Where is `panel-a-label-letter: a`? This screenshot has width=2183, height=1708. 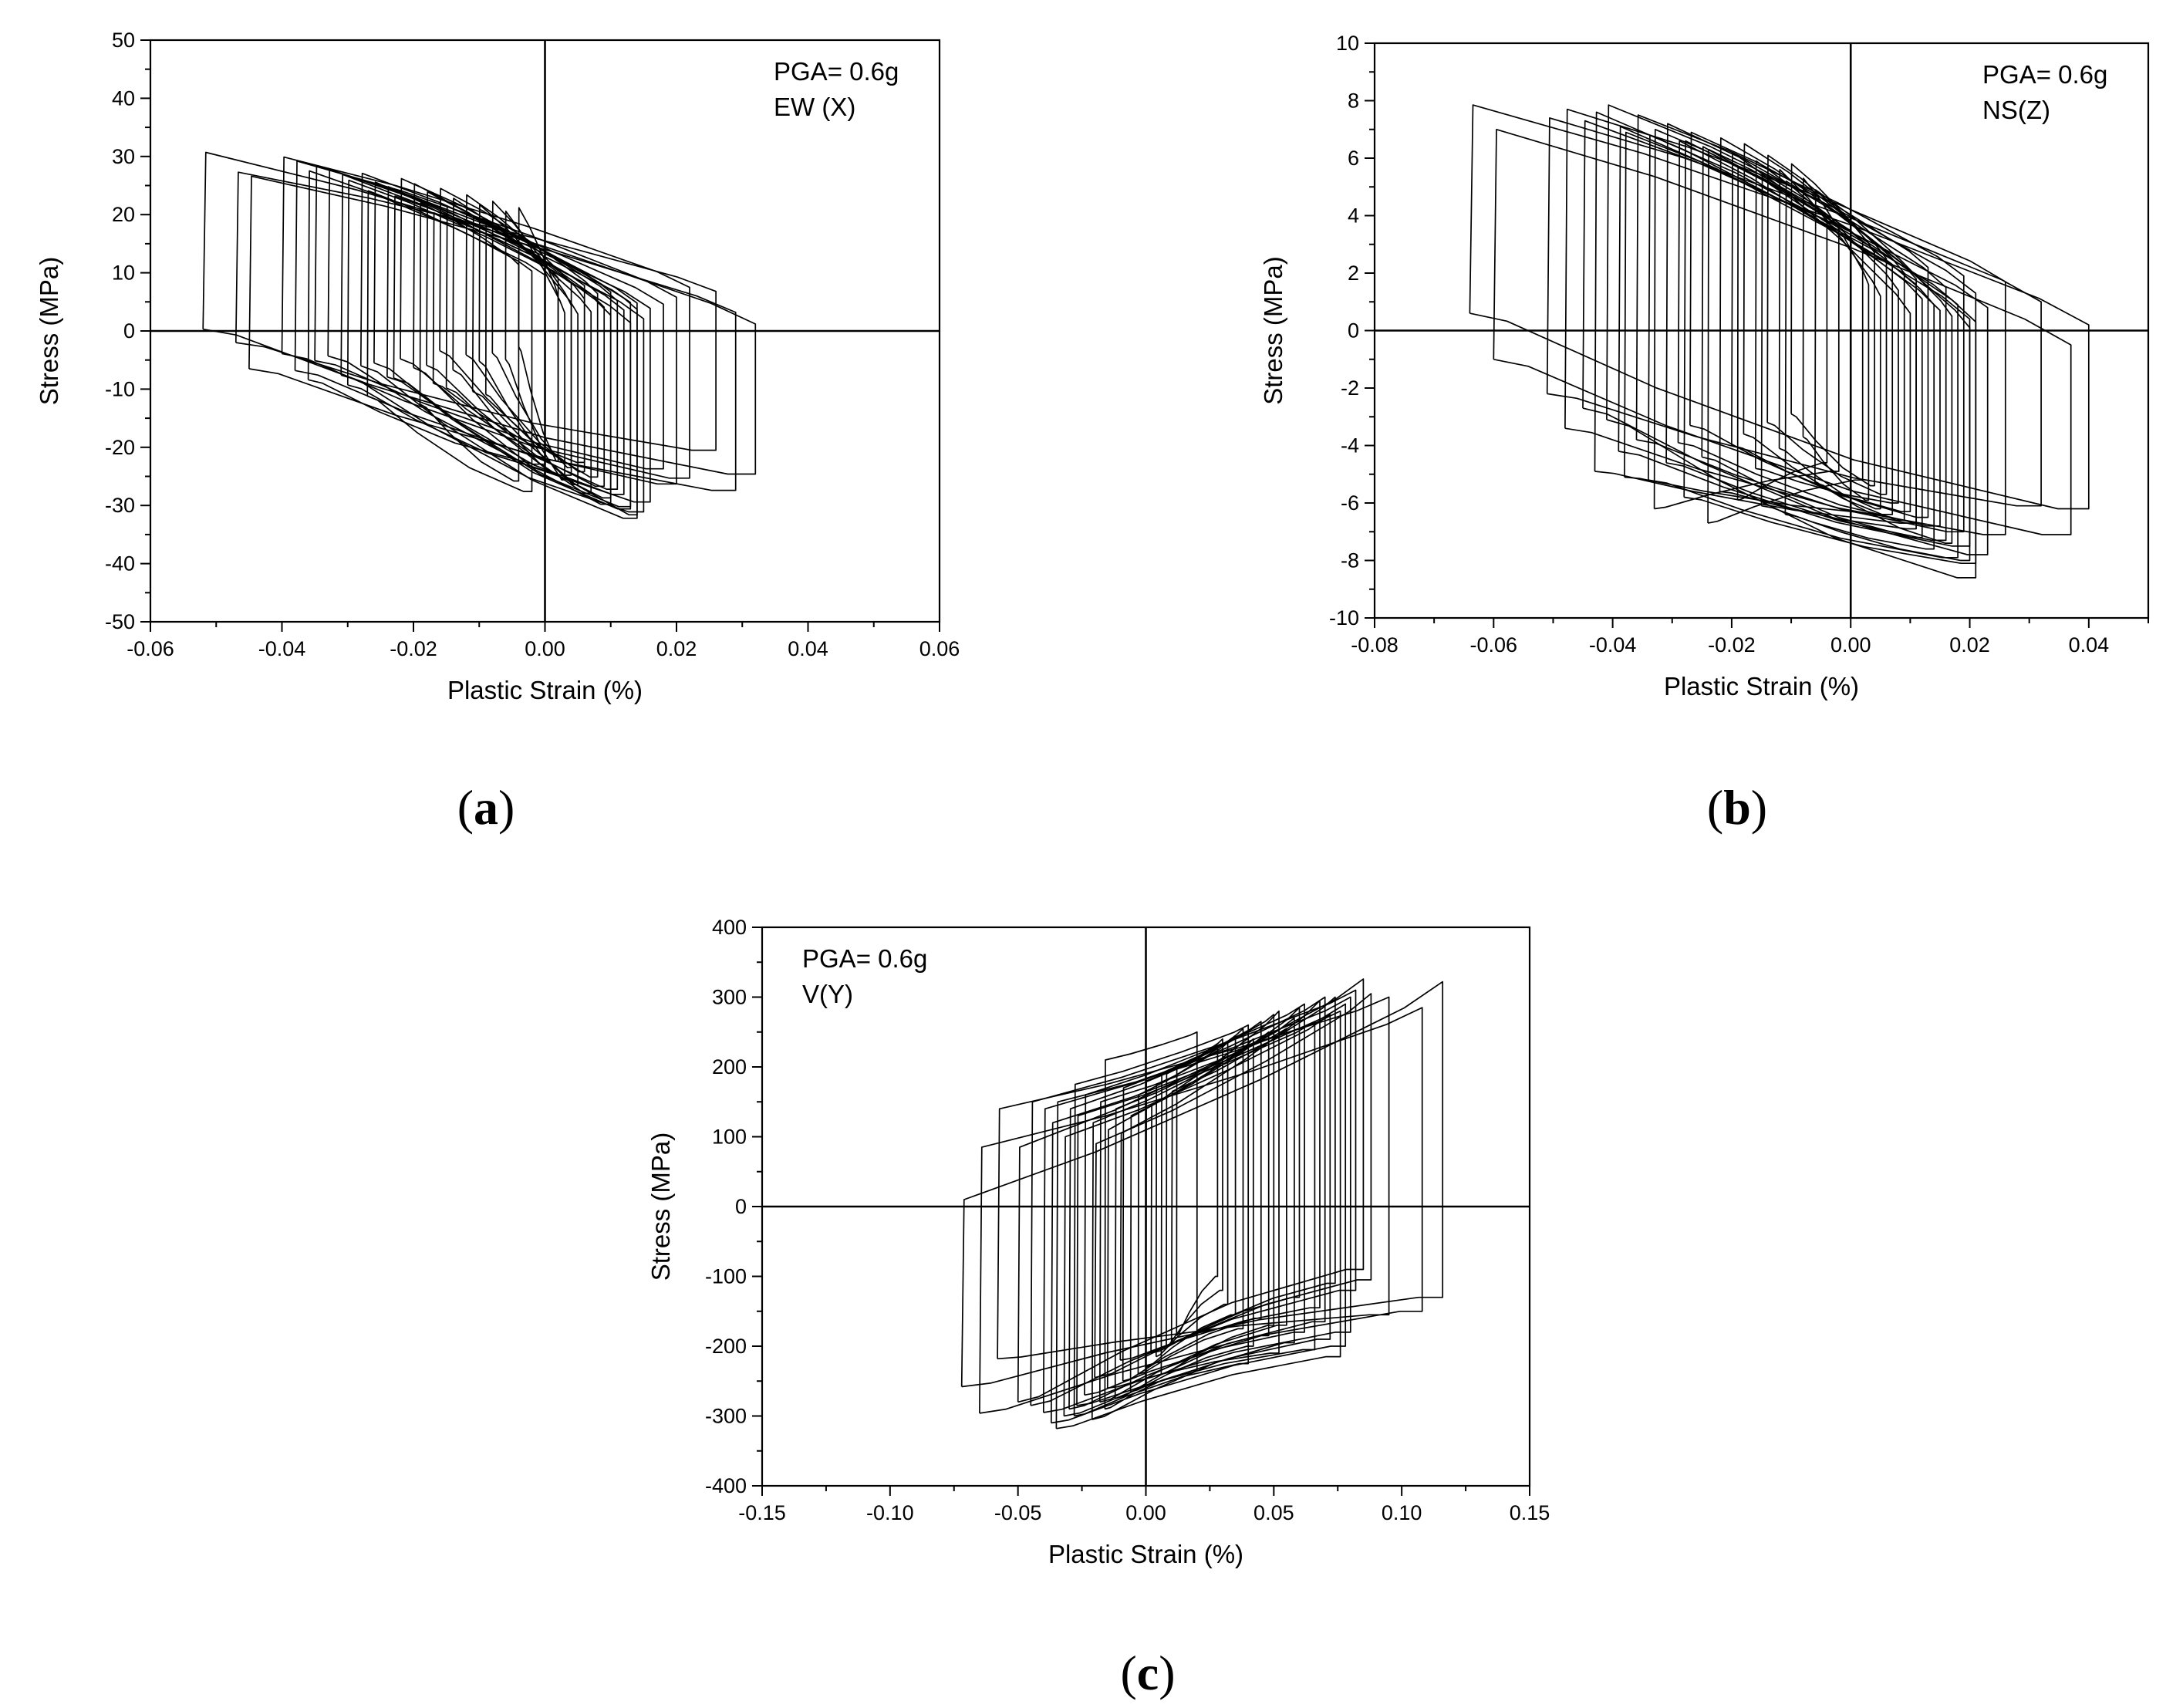
panel-a-label-letter: a is located at coordinates (486, 807).